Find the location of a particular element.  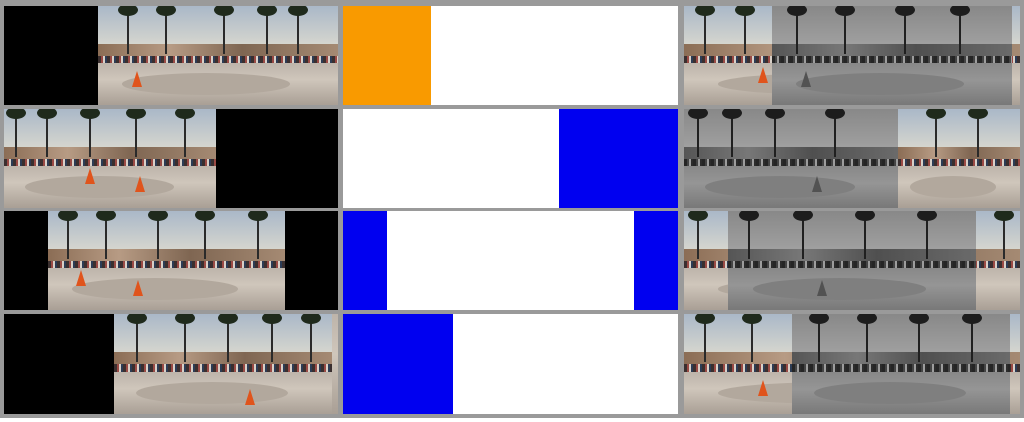

skatepark-photo-edge is located at coordinates (335, 364).